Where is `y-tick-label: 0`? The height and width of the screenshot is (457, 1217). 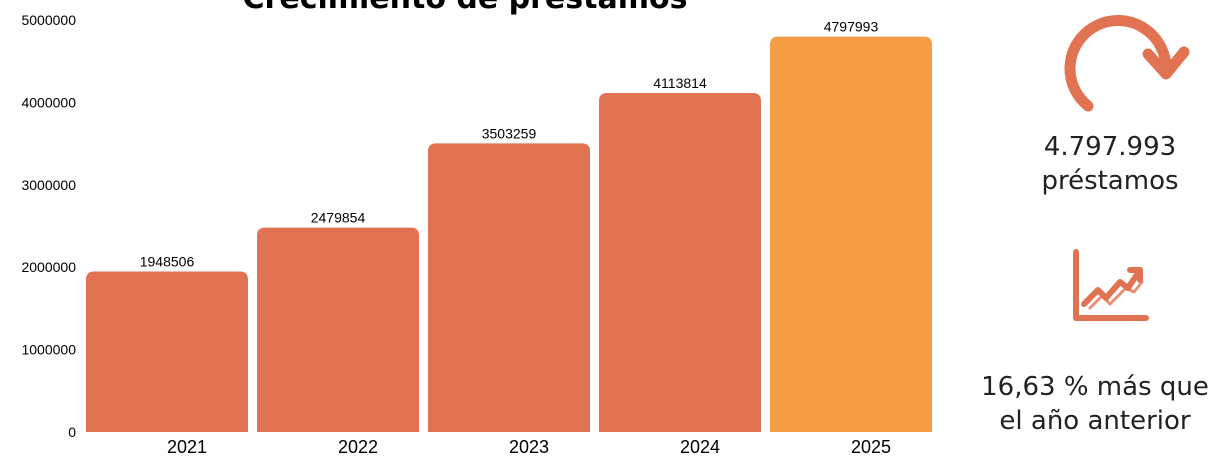 y-tick-label: 0 is located at coordinates (72, 432).